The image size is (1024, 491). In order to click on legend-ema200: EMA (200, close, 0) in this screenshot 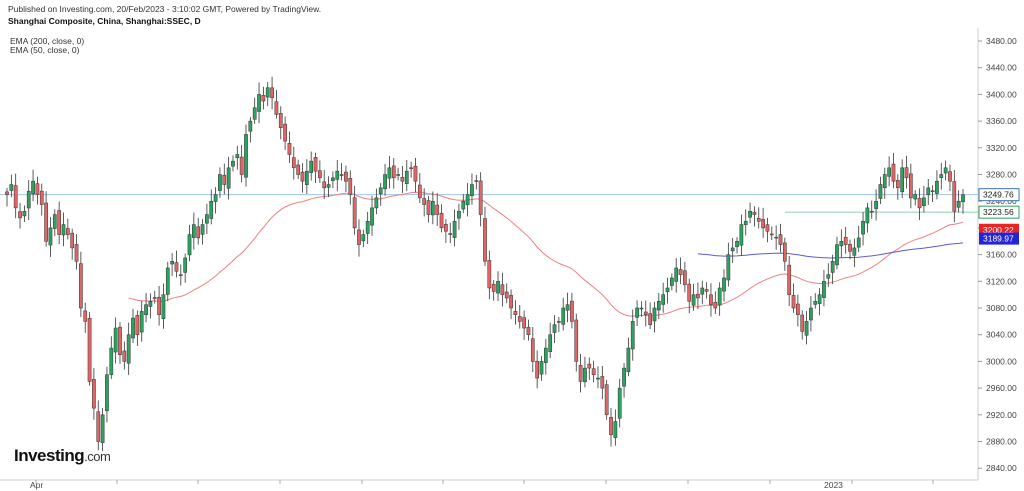, I will do `click(47, 41)`.